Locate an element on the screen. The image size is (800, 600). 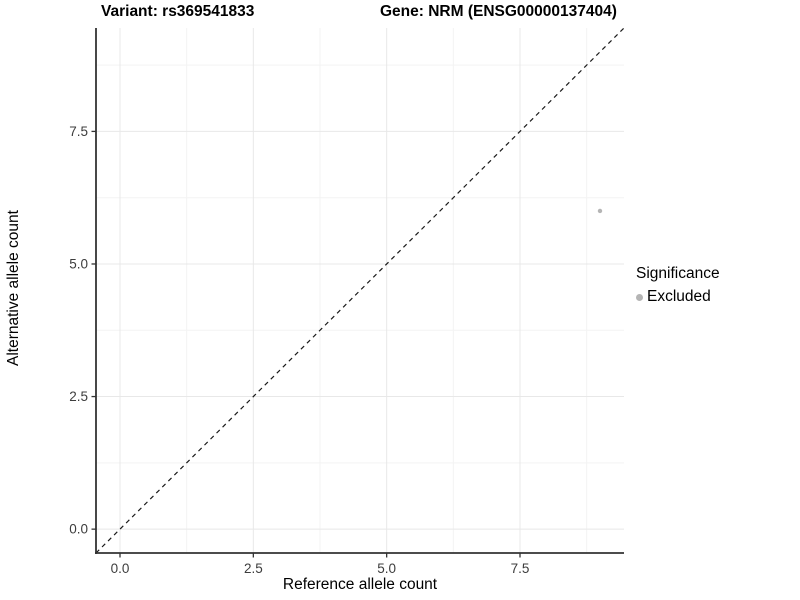
data-point is located at coordinates (600, 211).